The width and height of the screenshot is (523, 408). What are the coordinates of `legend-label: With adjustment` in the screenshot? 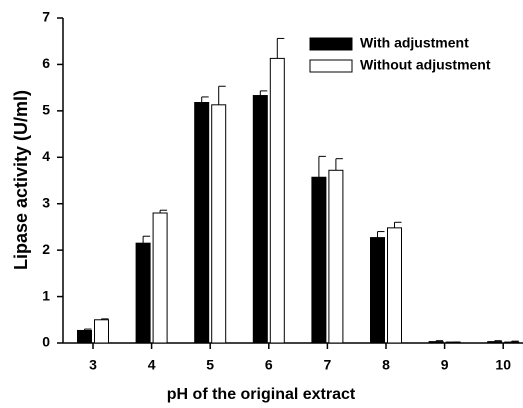 It's located at (414, 43).